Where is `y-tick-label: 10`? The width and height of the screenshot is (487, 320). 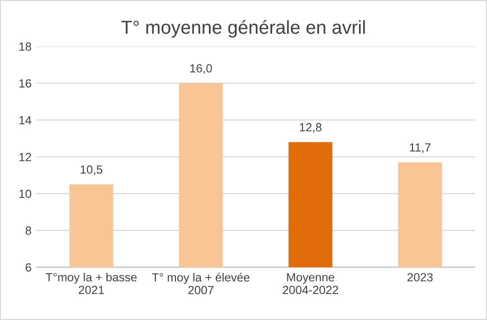
y-tick-label: 10 is located at coordinates (25, 194).